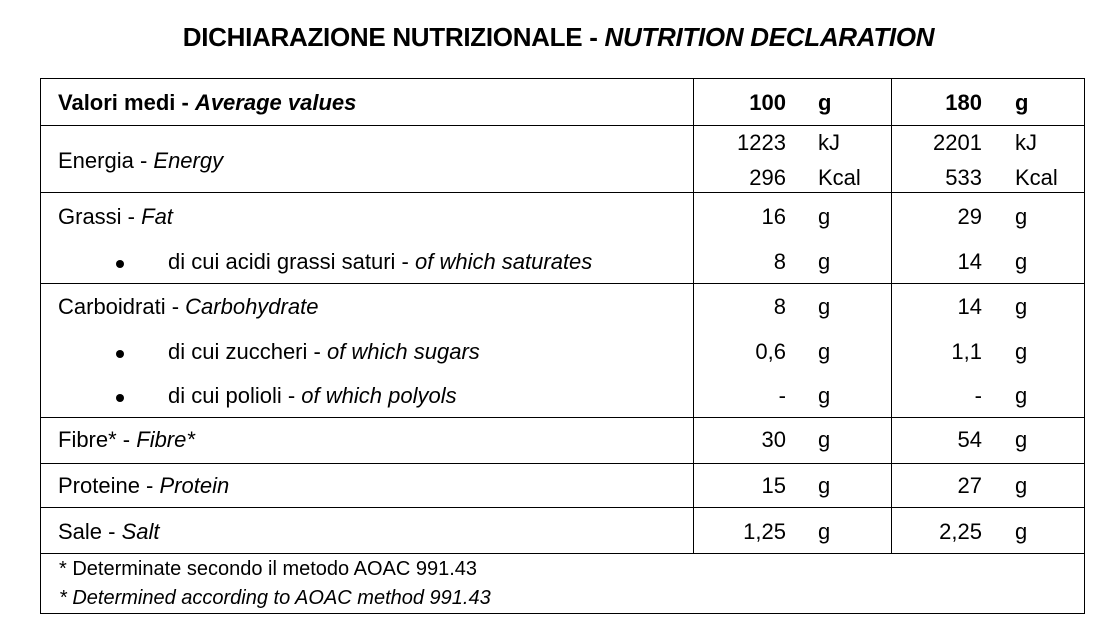 The width and height of the screenshot is (1117, 635). Describe the element at coordinates (106, 160) in the screenshot. I see `energy-label-italian: Energia -` at that location.